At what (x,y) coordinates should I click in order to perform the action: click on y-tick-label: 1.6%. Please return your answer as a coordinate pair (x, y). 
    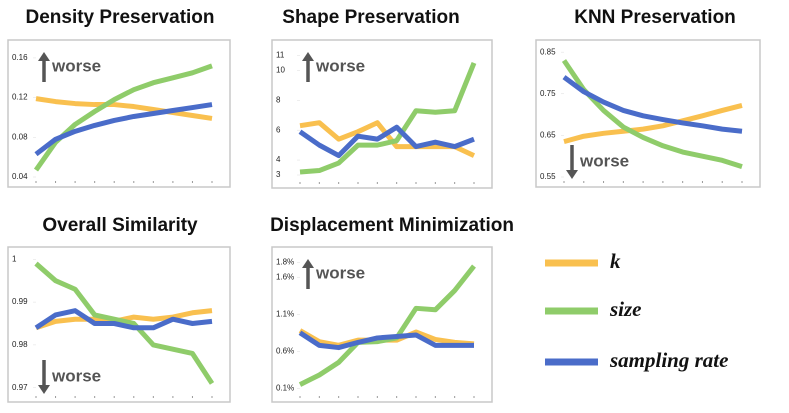
    Looking at the image, I should click on (285, 276).